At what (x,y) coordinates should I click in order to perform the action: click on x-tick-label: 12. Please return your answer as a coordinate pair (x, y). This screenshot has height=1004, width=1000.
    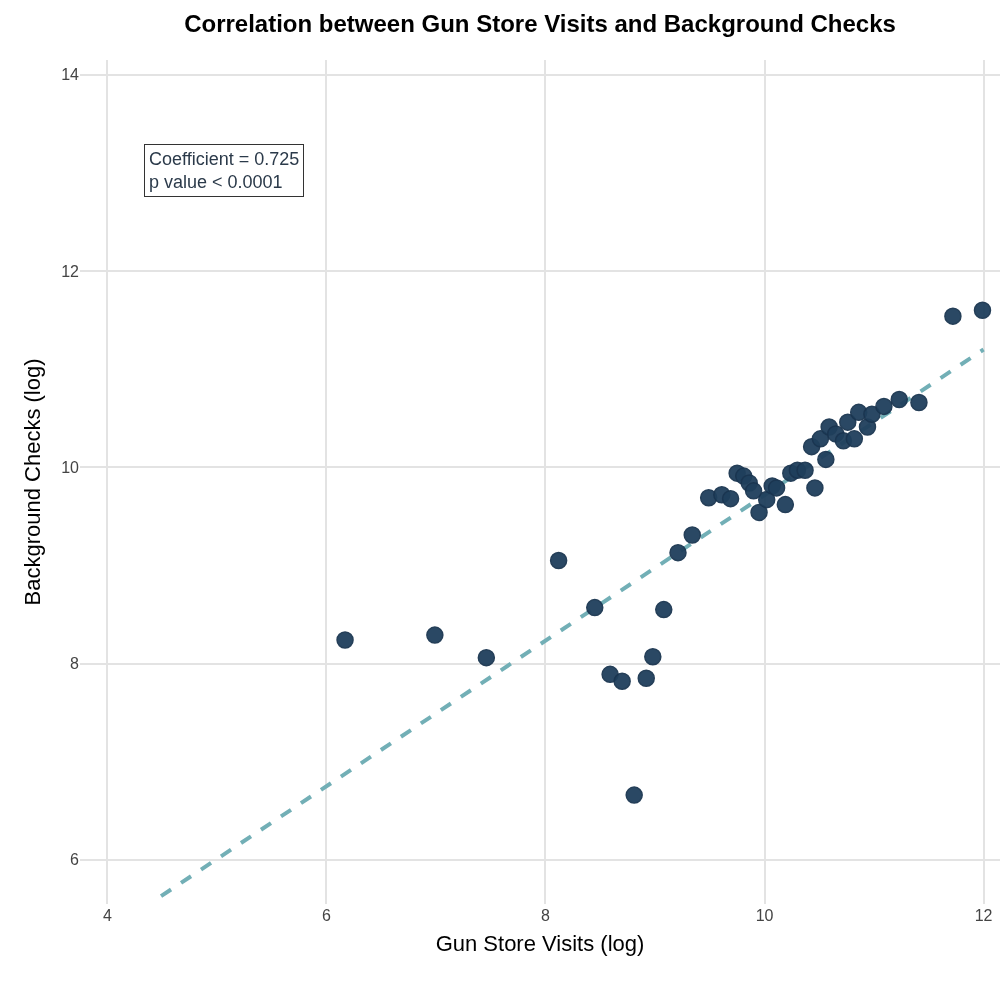
    Looking at the image, I should click on (983, 915).